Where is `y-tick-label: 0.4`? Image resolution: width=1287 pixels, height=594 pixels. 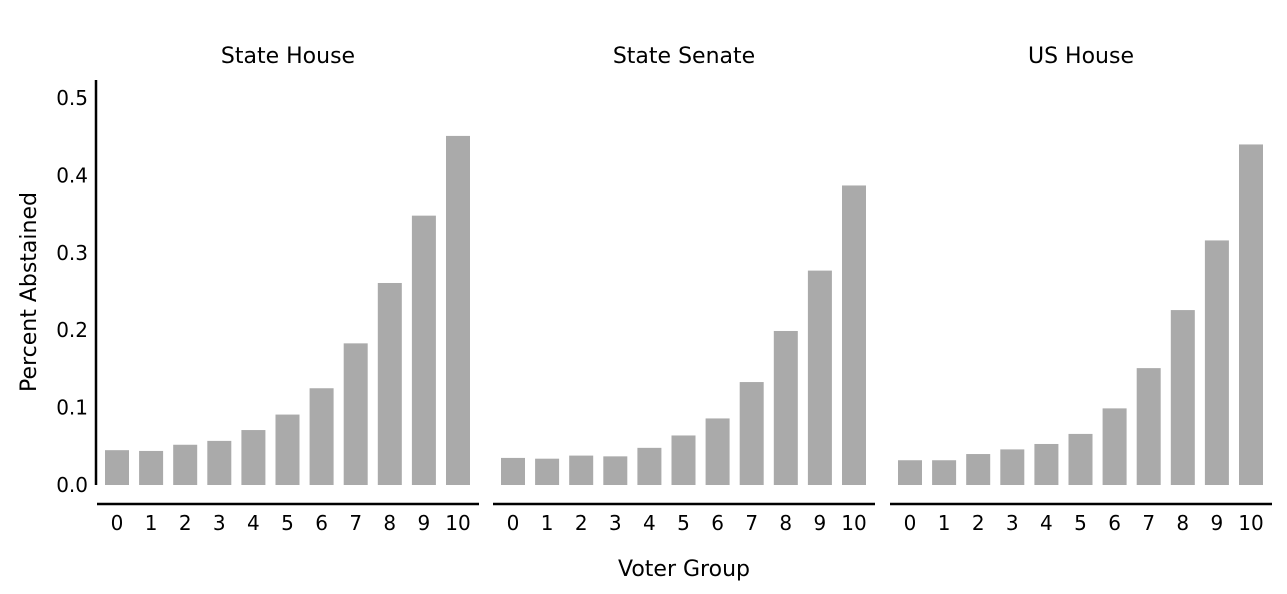 y-tick-label: 0.4 is located at coordinates (72, 175).